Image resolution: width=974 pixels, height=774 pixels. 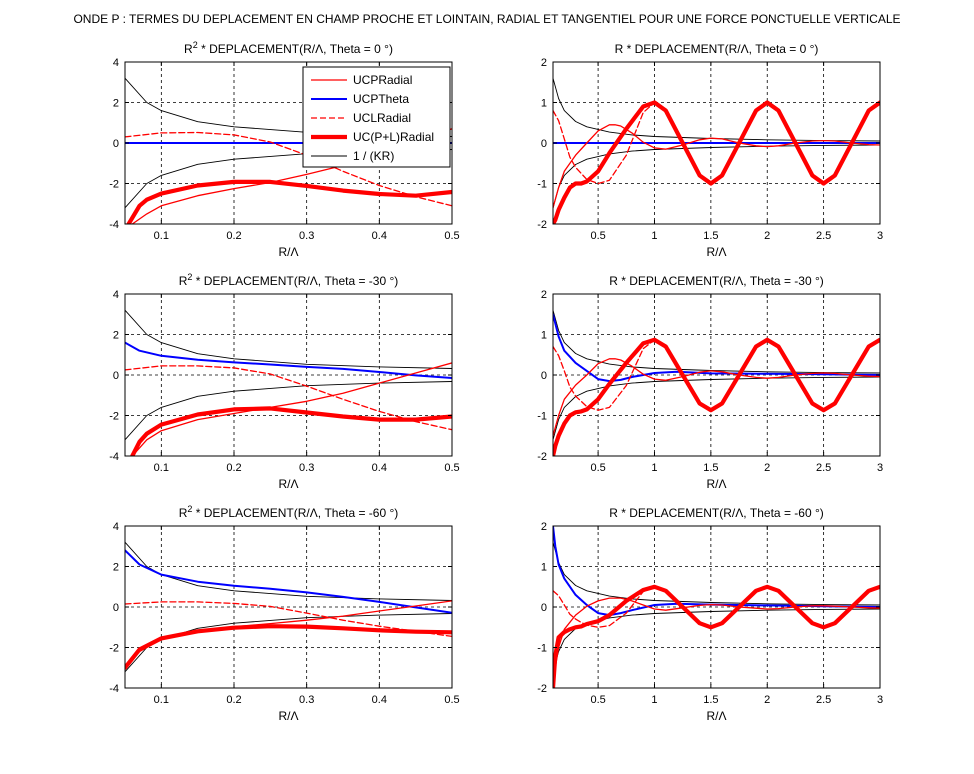 I want to click on legend-label: UCPRadial, so click(x=382, y=80).